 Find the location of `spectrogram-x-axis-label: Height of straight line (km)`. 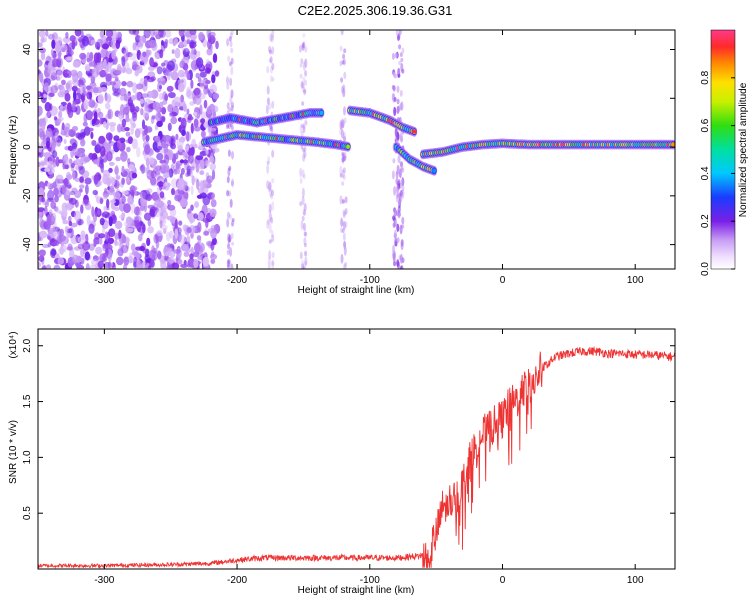

spectrogram-x-axis-label: Height of straight line (km) is located at coordinates (356, 290).